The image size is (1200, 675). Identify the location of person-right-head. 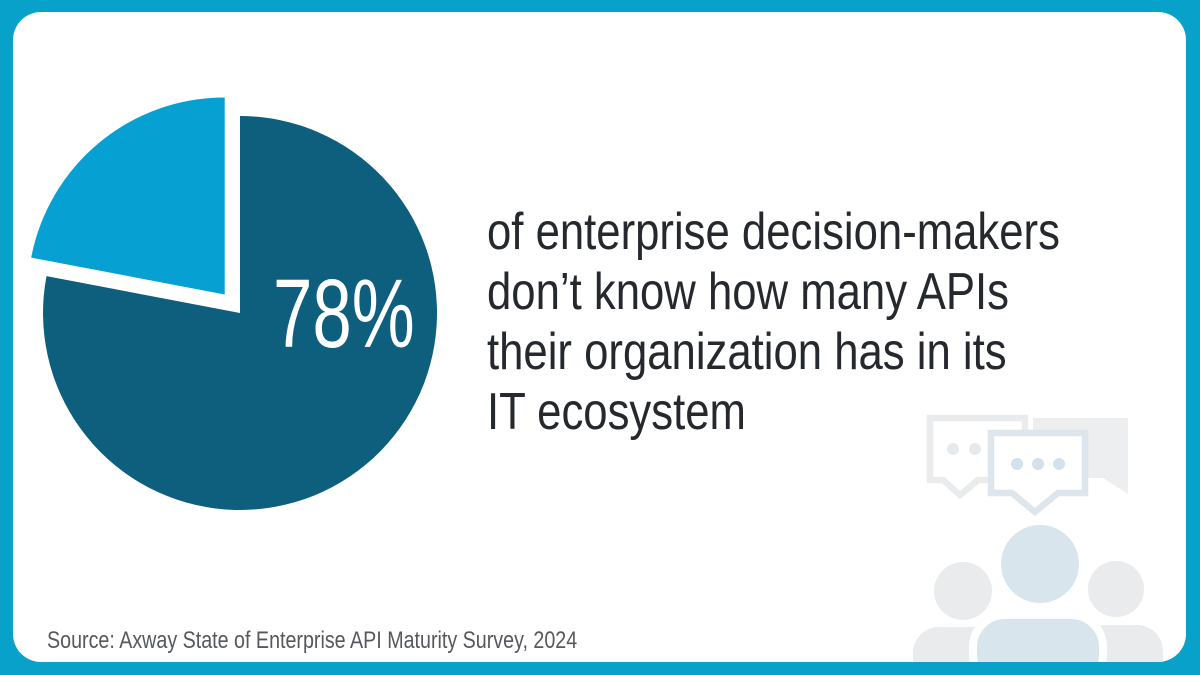
(1116, 589).